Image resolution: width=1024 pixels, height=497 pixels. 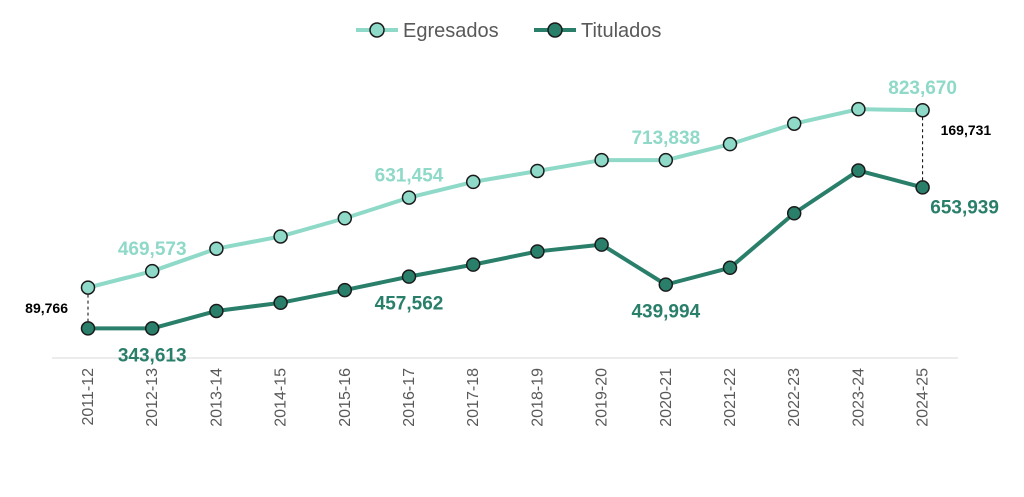 What do you see at coordinates (537, 397) in the screenshot?
I see `x-tick-label: 2018-19` at bounding box center [537, 397].